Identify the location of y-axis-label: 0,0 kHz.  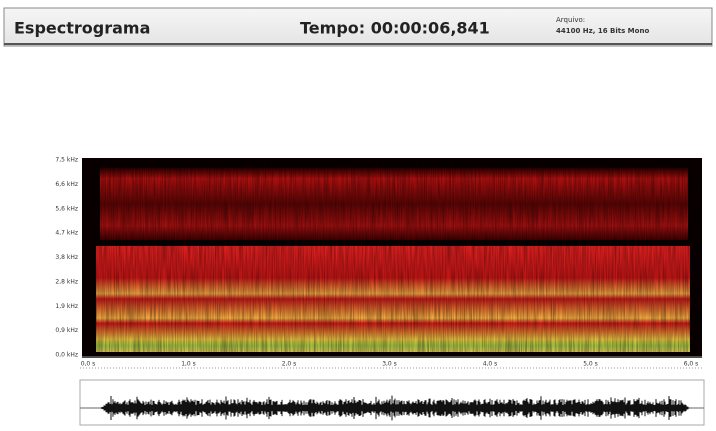
(66, 355).